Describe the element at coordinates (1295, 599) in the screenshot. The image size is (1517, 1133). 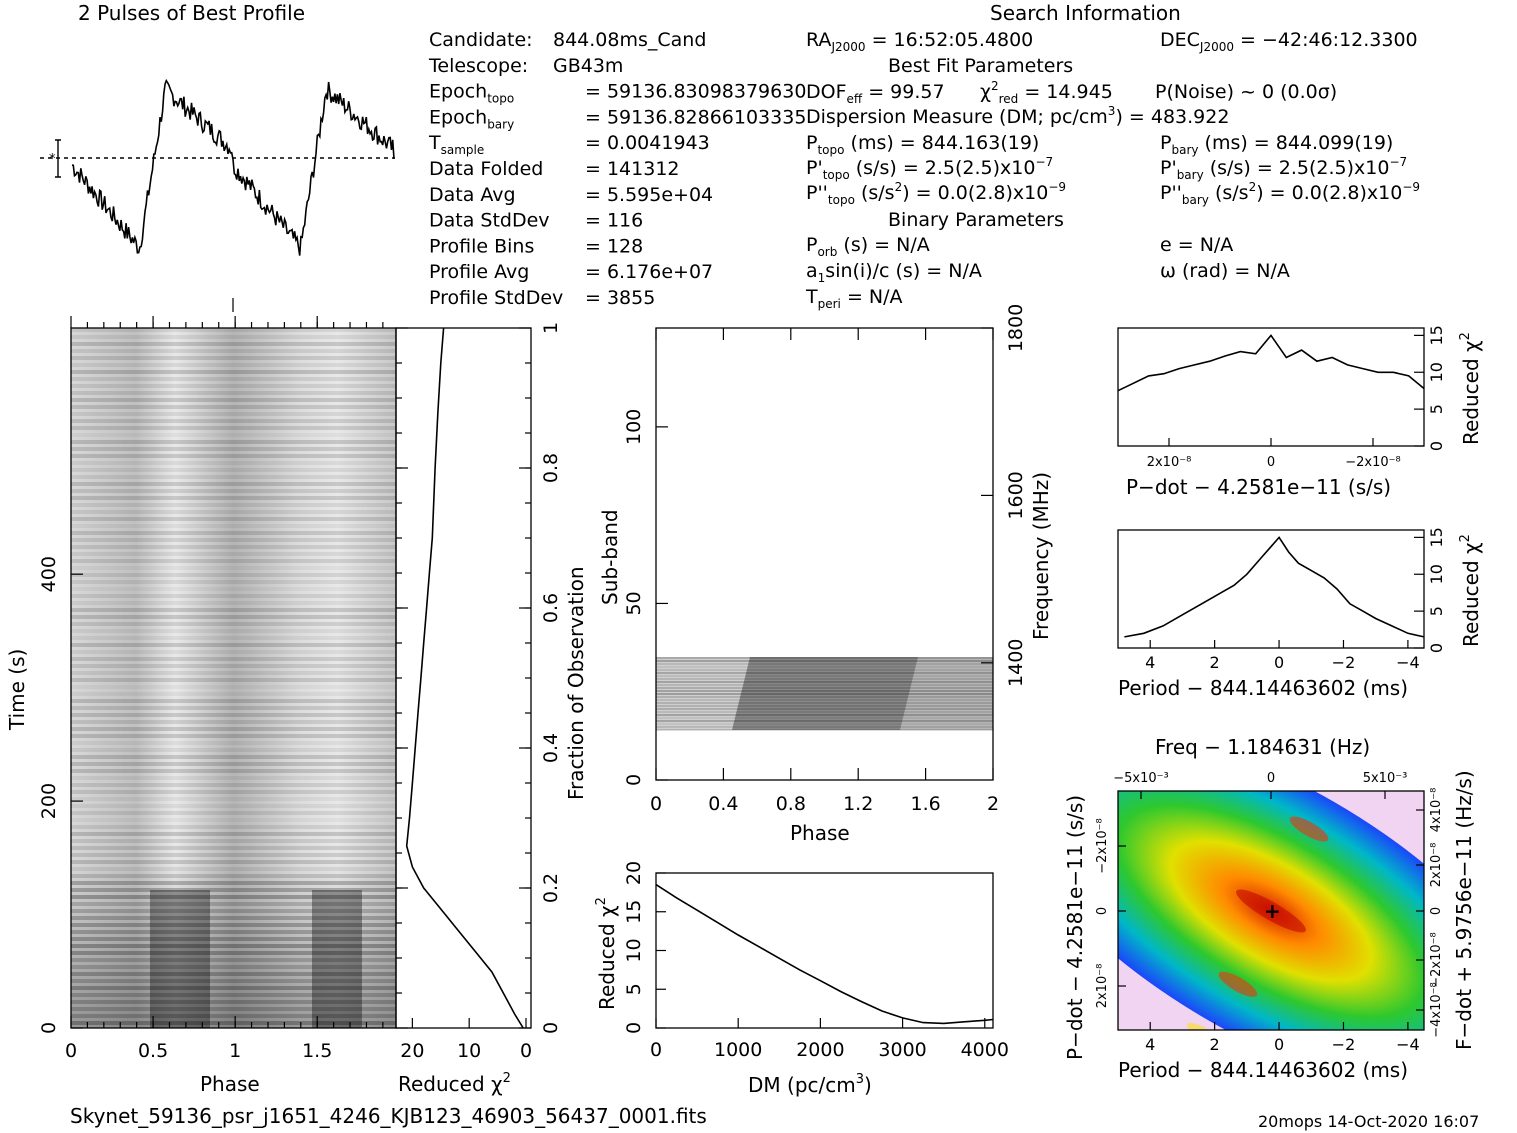
I see `period-chi2-ticks: 4 2 0 −2 −4 0 5 10 15` at that location.